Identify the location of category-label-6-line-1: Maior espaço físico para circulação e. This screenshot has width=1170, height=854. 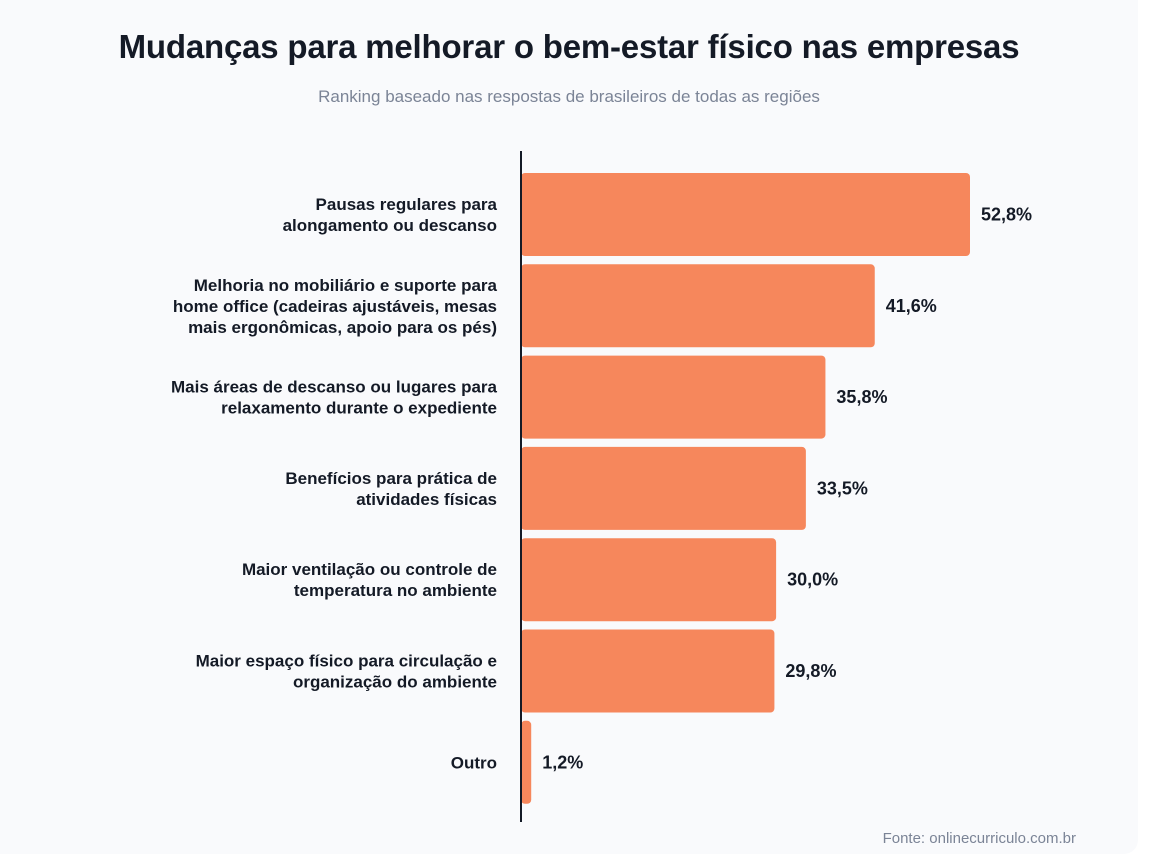
(346, 661).